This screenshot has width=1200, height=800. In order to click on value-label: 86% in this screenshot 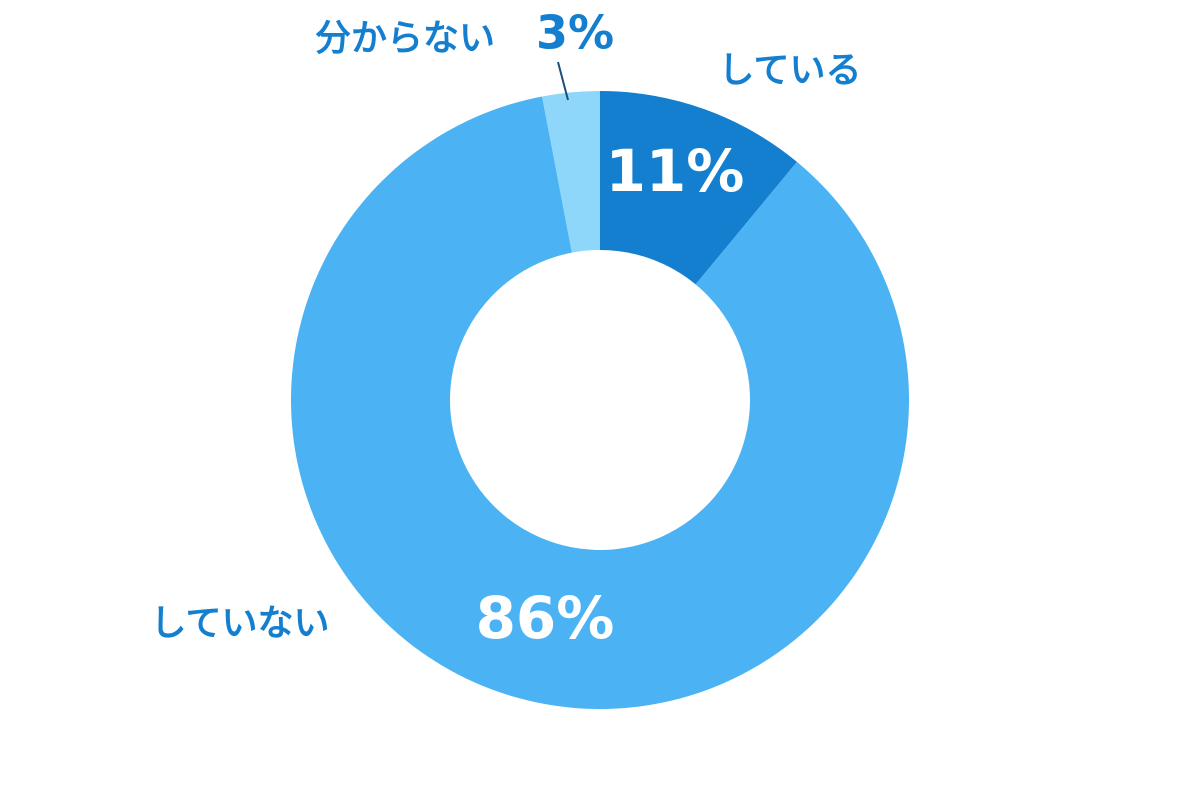, I will do `click(545, 618)`.